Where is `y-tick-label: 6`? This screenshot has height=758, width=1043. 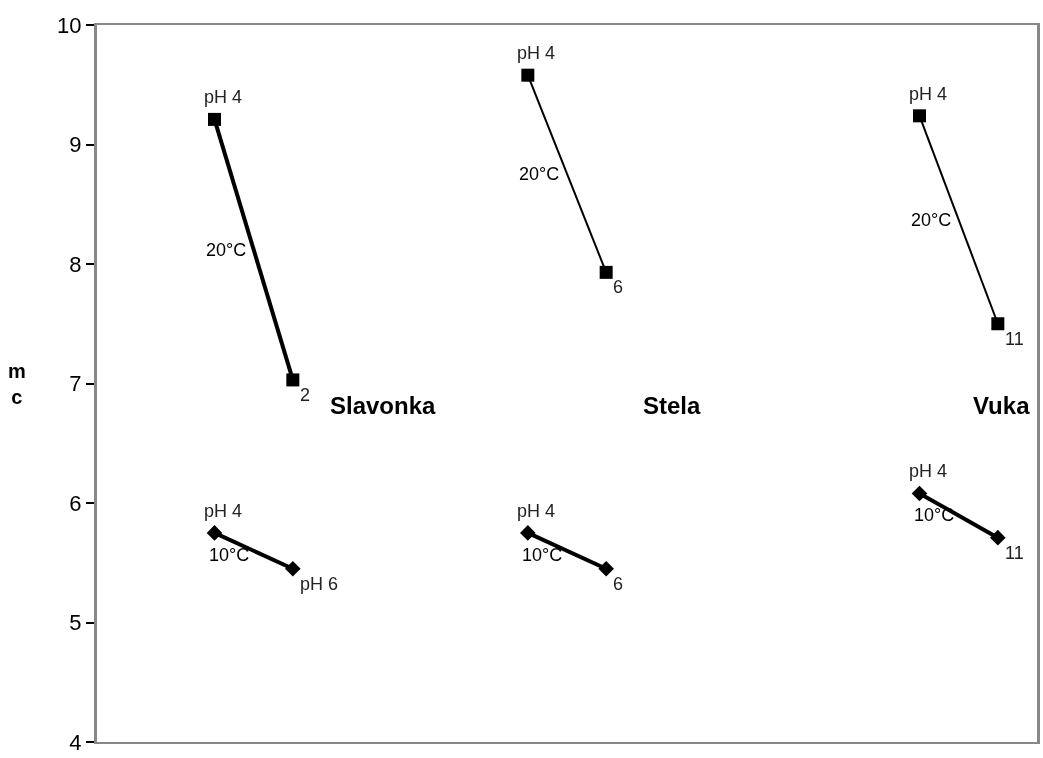
y-tick-label: 6 is located at coordinates (75, 503).